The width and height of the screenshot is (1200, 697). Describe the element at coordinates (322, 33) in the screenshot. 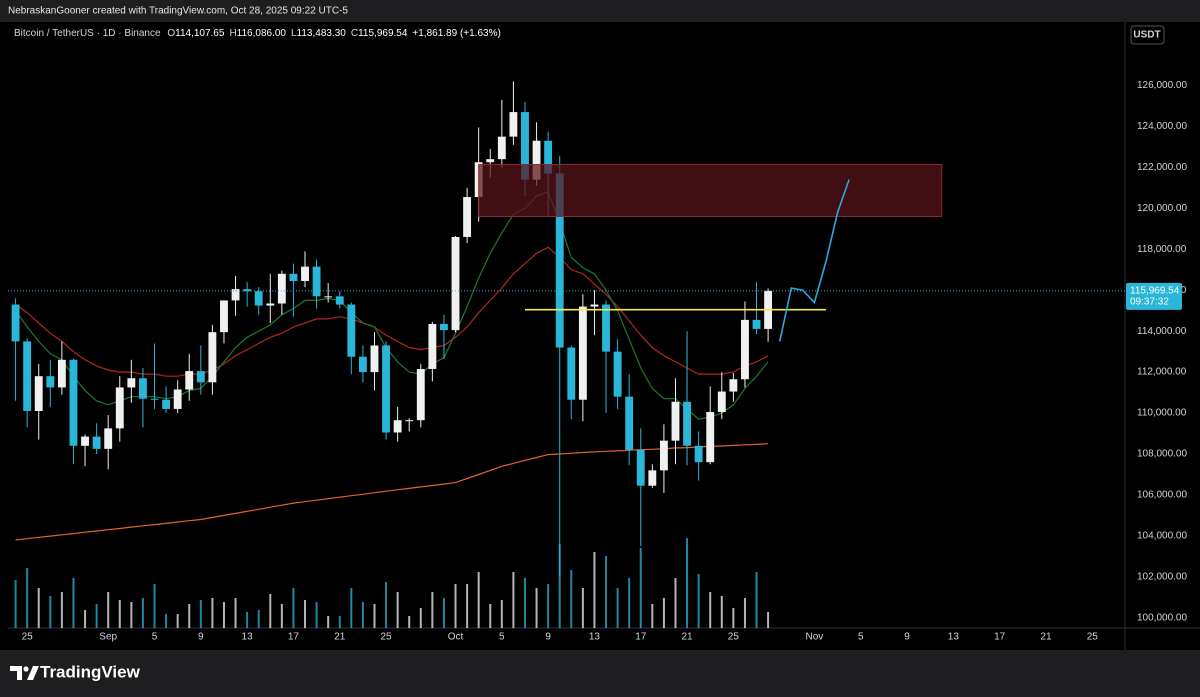

I see `legend-value: 113,483.30` at that location.